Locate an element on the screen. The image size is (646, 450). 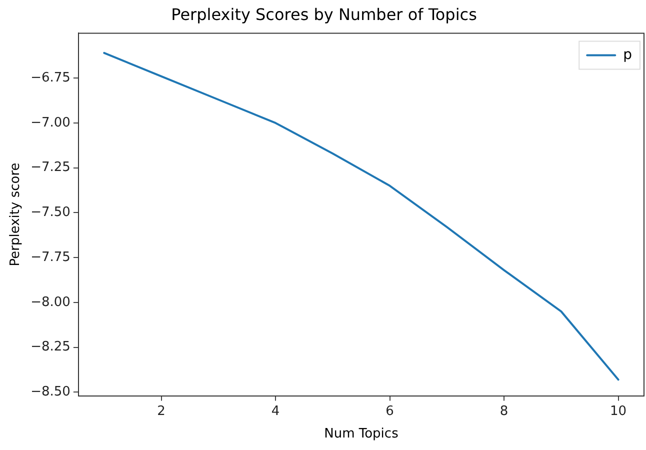
chart-title: Perplexity Scores by Number of Topics is located at coordinates (324, 14).